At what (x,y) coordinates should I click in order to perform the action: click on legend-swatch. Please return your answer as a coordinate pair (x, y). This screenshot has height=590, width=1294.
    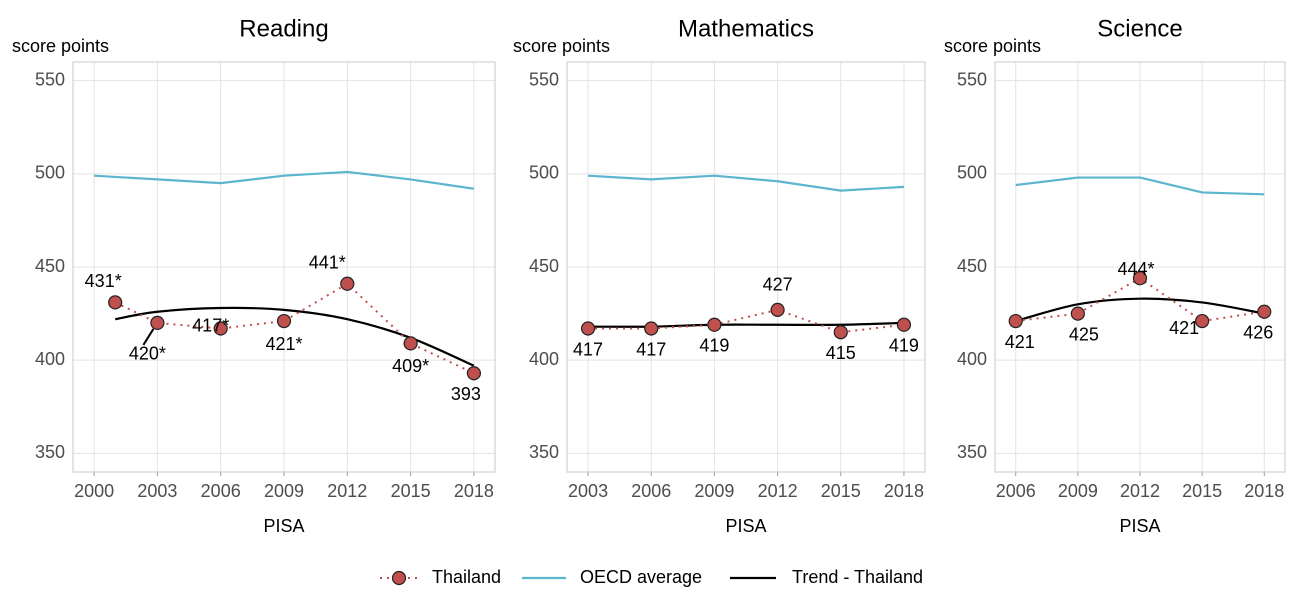
    Looking at the image, I should click on (399, 578).